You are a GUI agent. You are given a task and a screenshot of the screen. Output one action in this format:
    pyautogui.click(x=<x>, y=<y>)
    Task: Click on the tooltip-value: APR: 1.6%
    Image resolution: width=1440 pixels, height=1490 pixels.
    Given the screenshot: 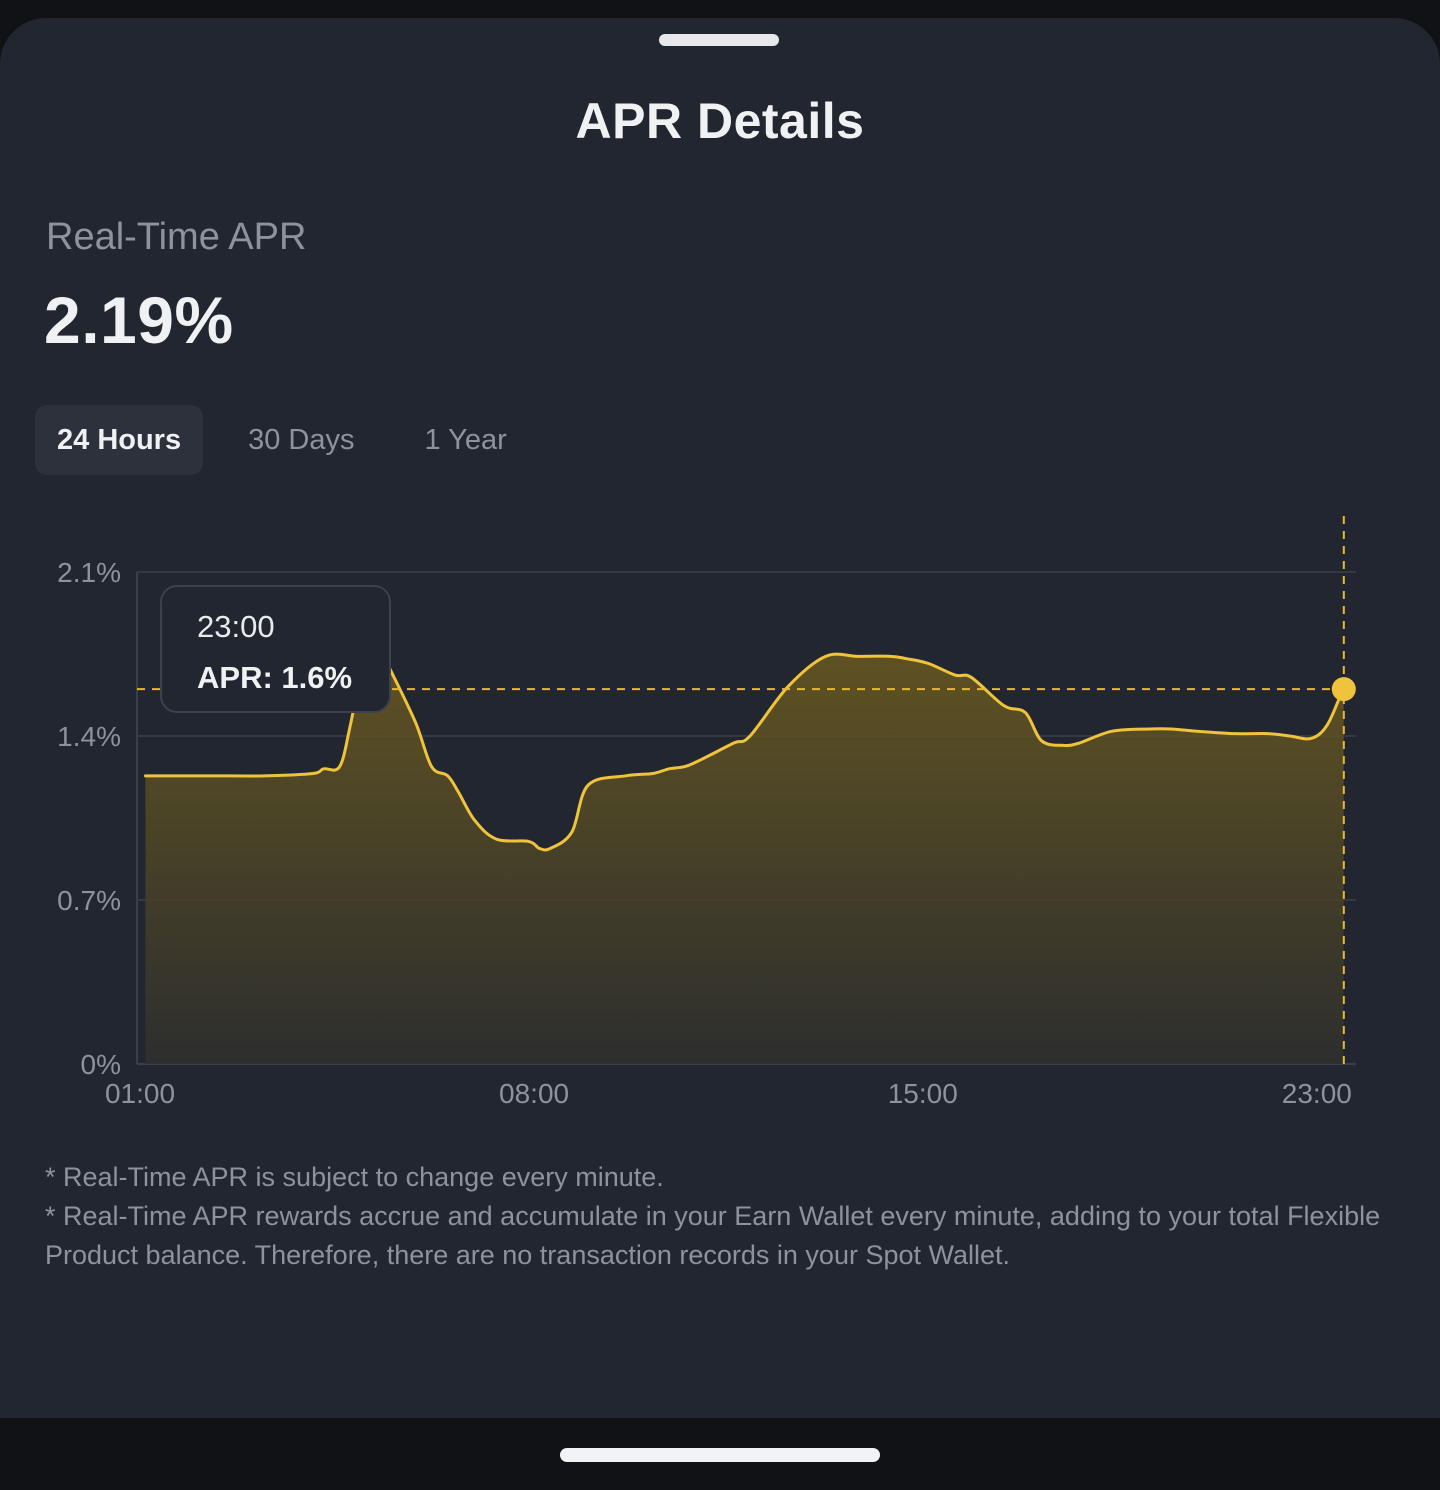 What is the action you would take?
    pyautogui.click(x=274, y=677)
    